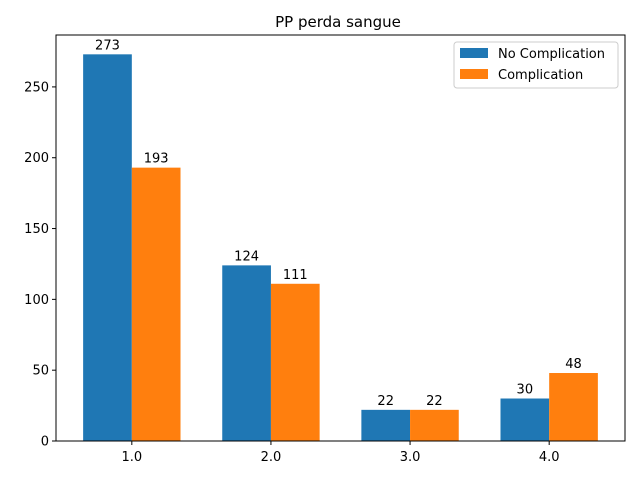 This screenshot has width=640, height=480. I want to click on y-tick-label: 150, so click(36, 229).